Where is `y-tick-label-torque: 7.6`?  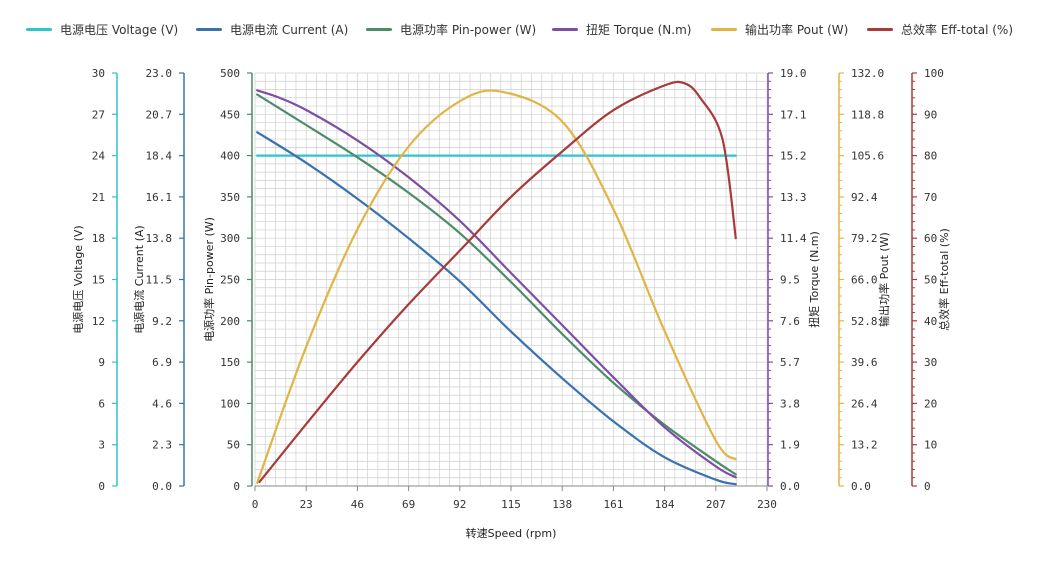 y-tick-label-torque: 7.6 is located at coordinates (790, 321).